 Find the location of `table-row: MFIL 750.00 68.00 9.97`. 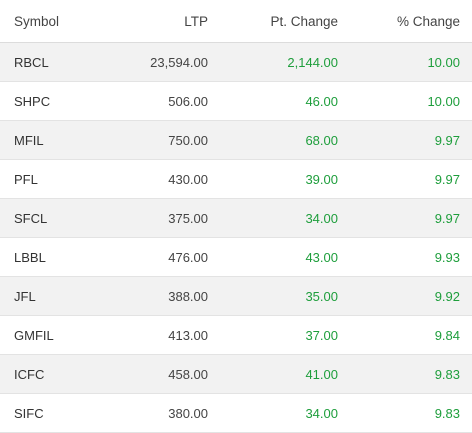

table-row: MFIL 750.00 68.00 9.97 is located at coordinates (236, 140).